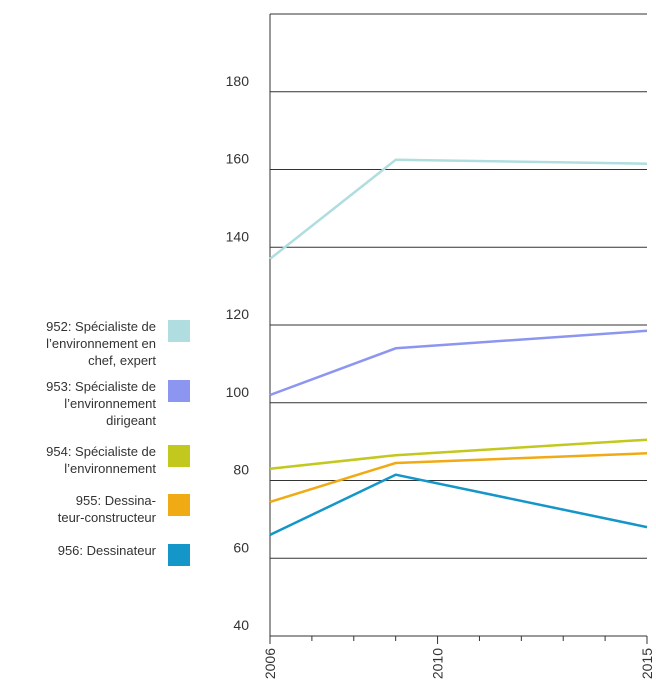 The image size is (656, 688). Describe the element at coordinates (238, 159) in the screenshot. I see `y-tick-label: 160` at that location.